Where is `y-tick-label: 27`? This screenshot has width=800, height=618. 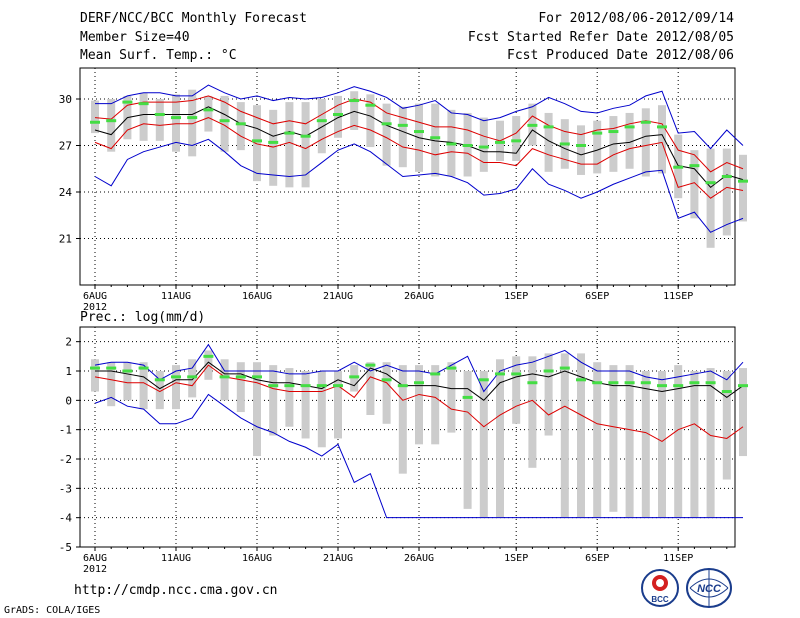 y-tick-label: 27 is located at coordinates (65, 146).